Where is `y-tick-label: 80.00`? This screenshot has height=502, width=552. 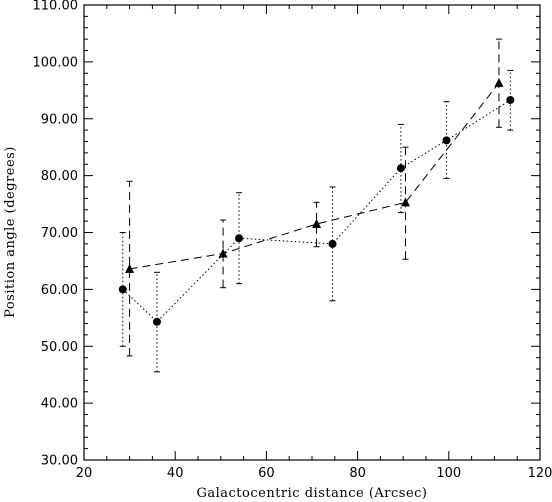
y-tick-label: 80.00 is located at coordinates (59, 176).